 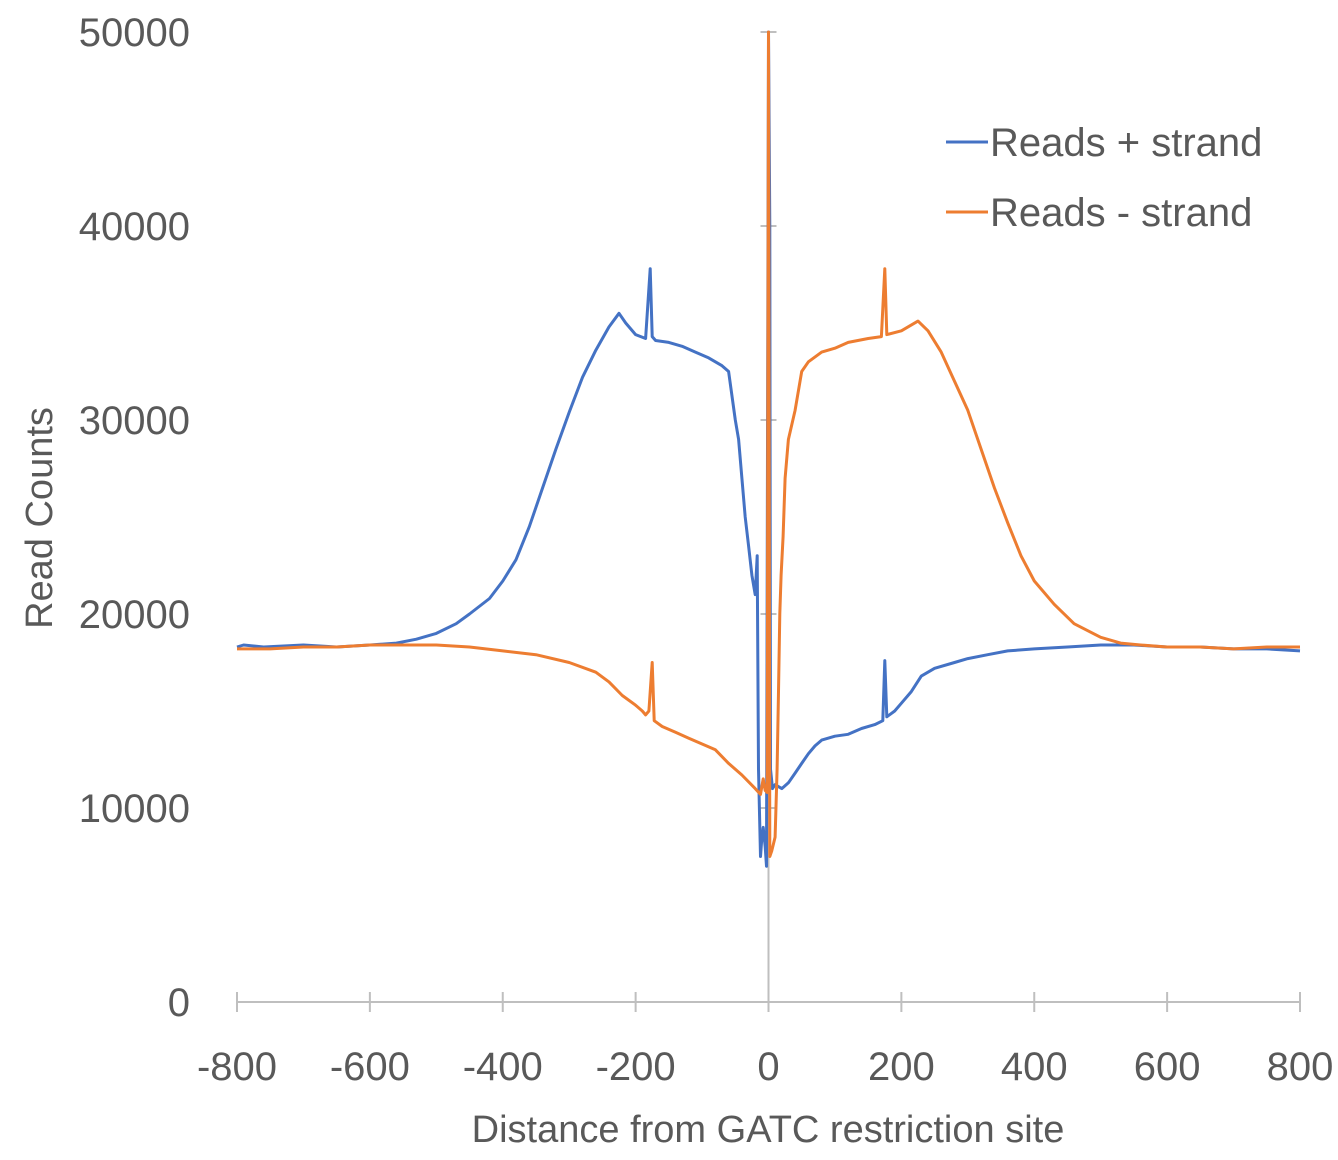 I want to click on x-axis-title: Distance from GATC restriction site, so click(x=768, y=1130).